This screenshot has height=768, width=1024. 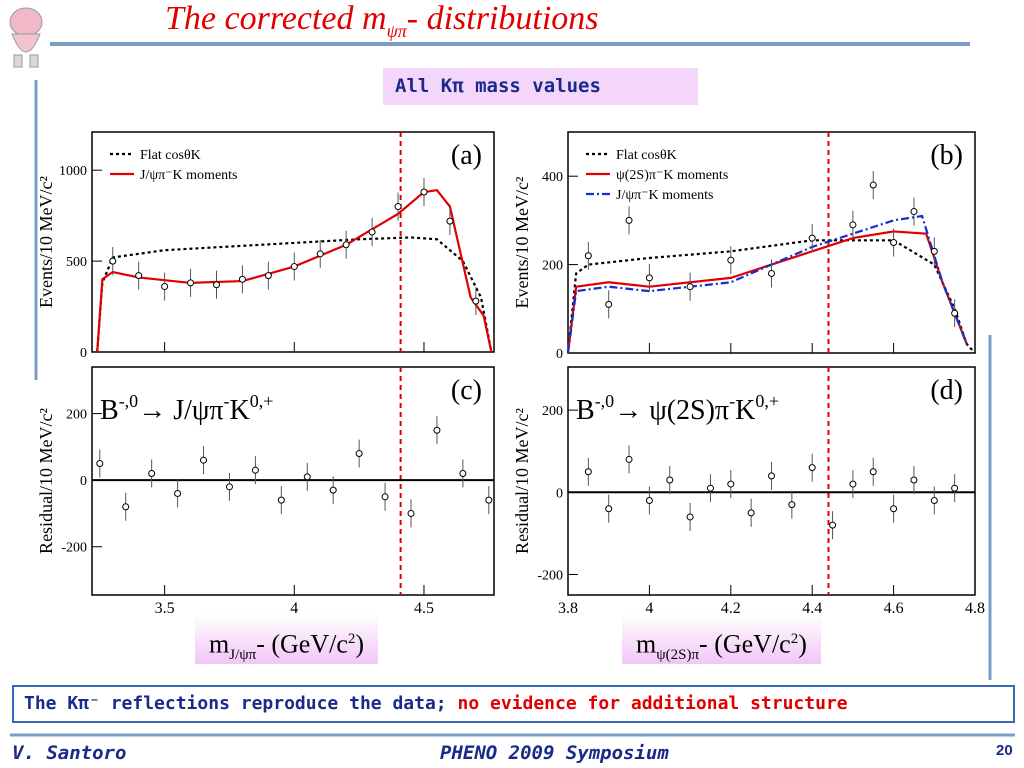 What do you see at coordinates (180, 410) in the screenshot?
I see `reaction-part: → J/ψπ` at bounding box center [180, 410].